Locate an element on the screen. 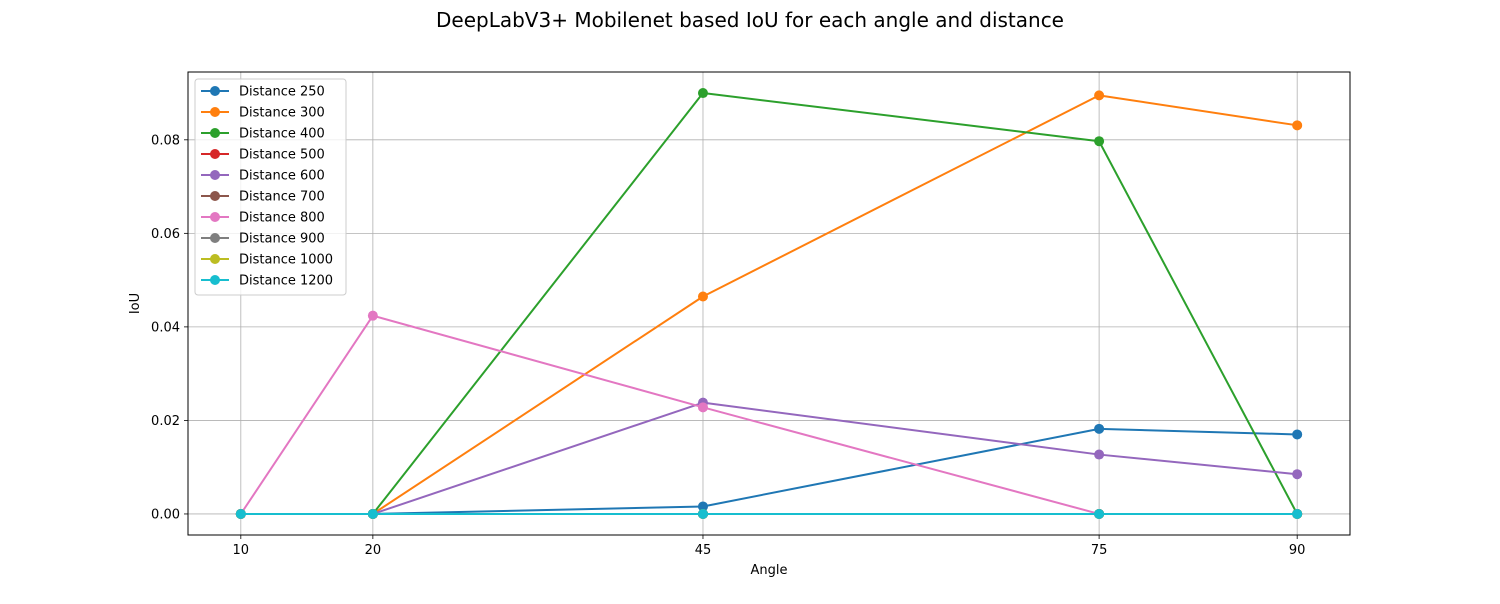  legend-item: Distance 600 is located at coordinates (263, 176).